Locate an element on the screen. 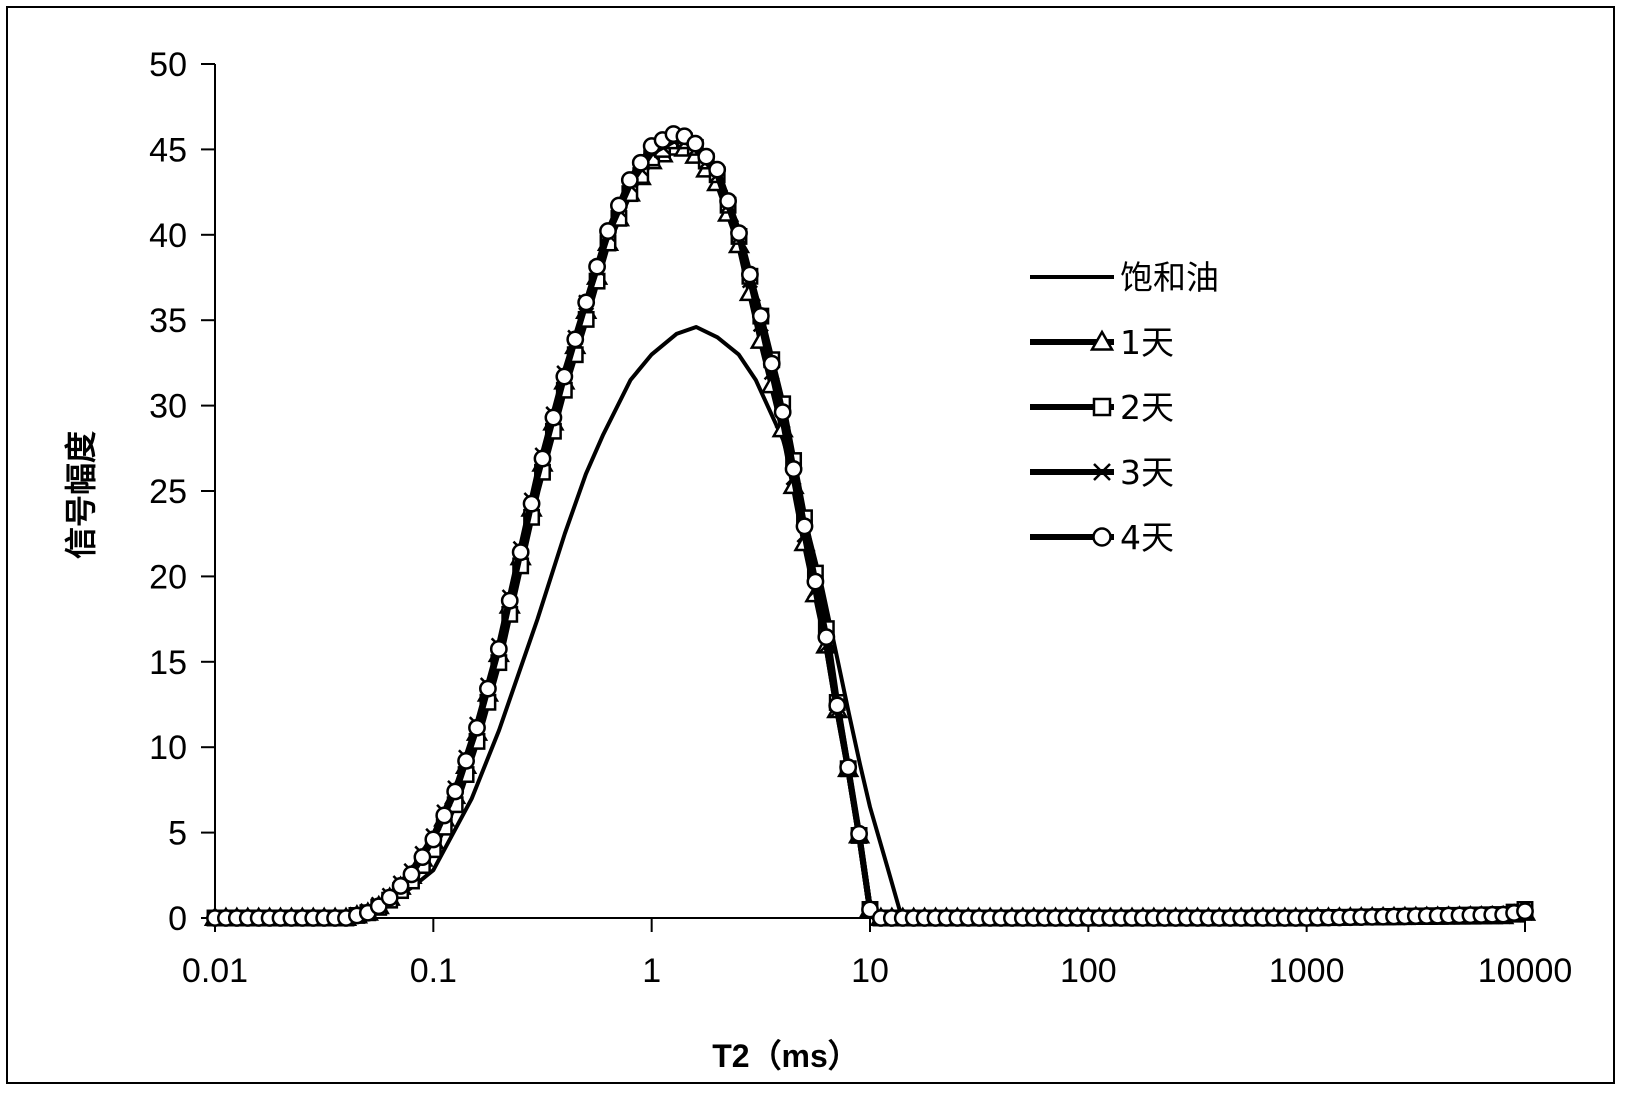  legend-label: 1天 is located at coordinates (1147, 342).